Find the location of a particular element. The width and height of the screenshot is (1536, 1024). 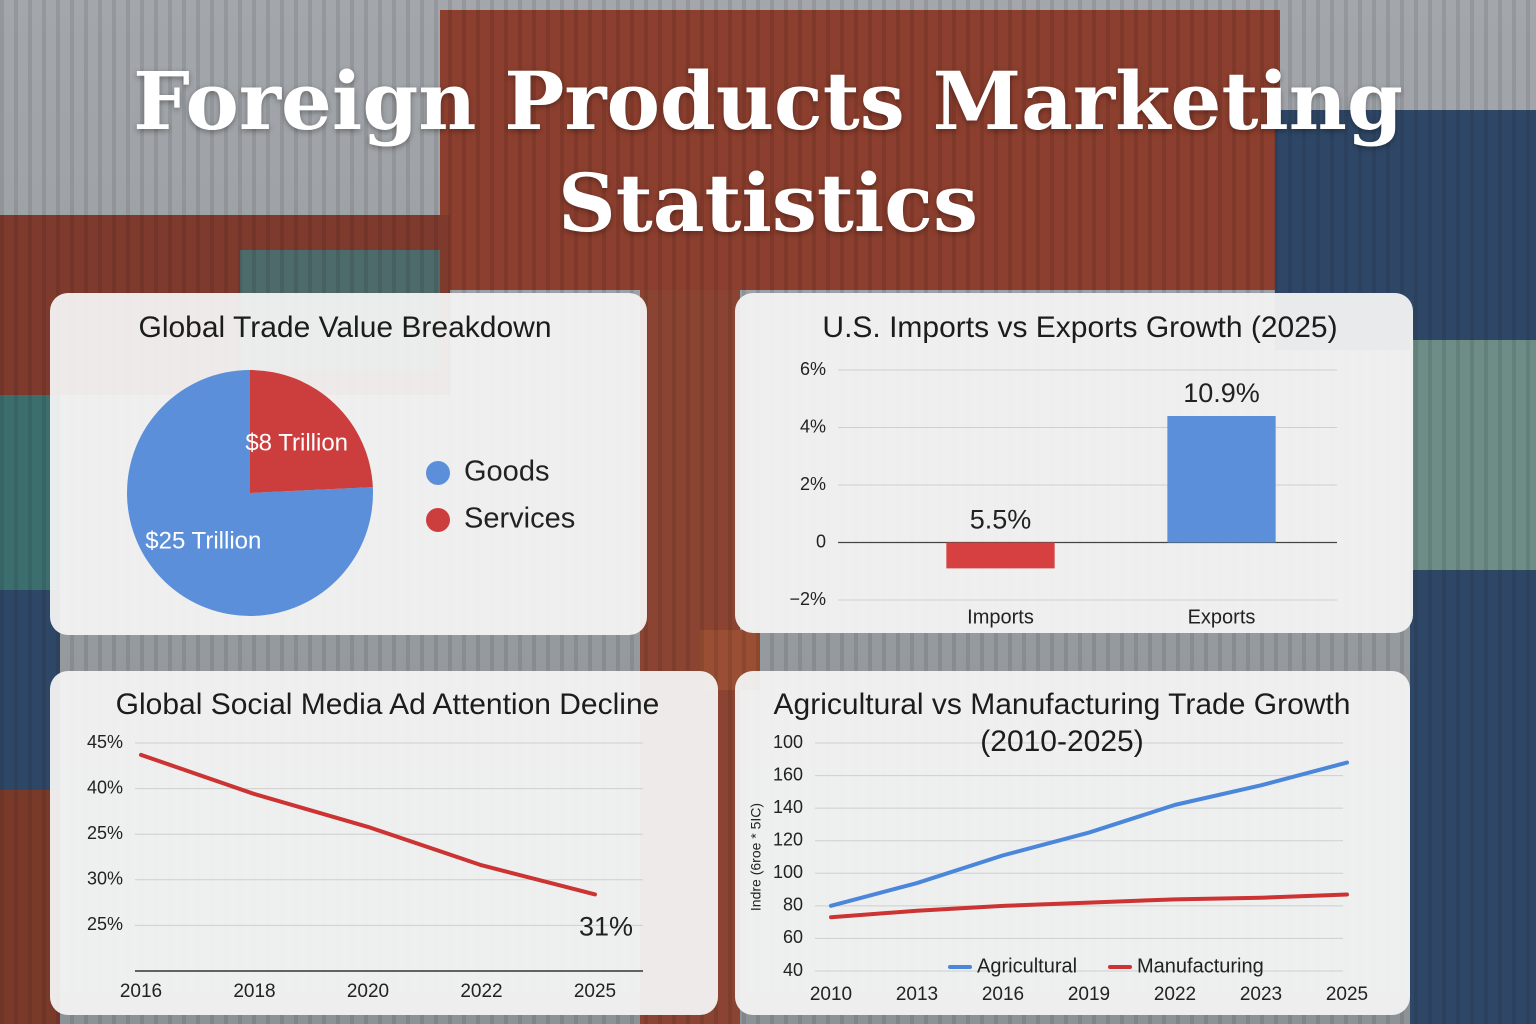

chart-title: Global Social Media Ad Attention Decline is located at coordinates (387, 704).